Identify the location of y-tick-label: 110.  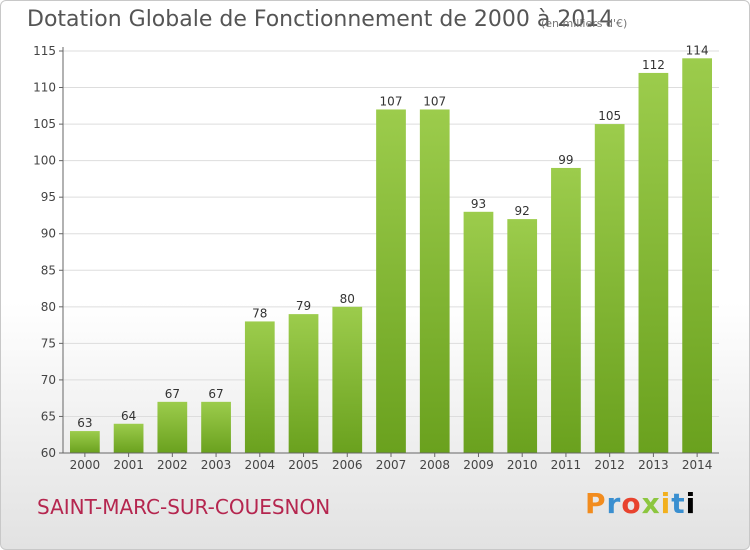
(44, 88).